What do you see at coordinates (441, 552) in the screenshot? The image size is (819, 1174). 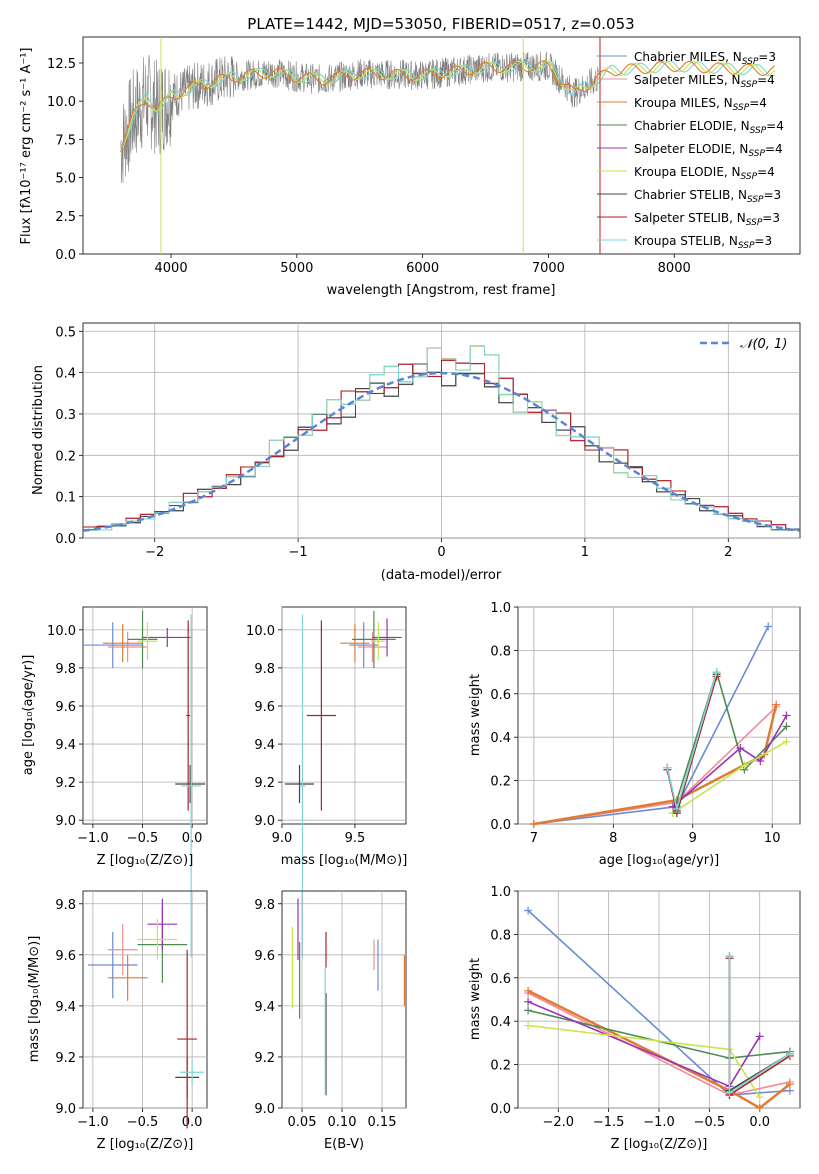 I see `x-tick-label: 0` at bounding box center [441, 552].